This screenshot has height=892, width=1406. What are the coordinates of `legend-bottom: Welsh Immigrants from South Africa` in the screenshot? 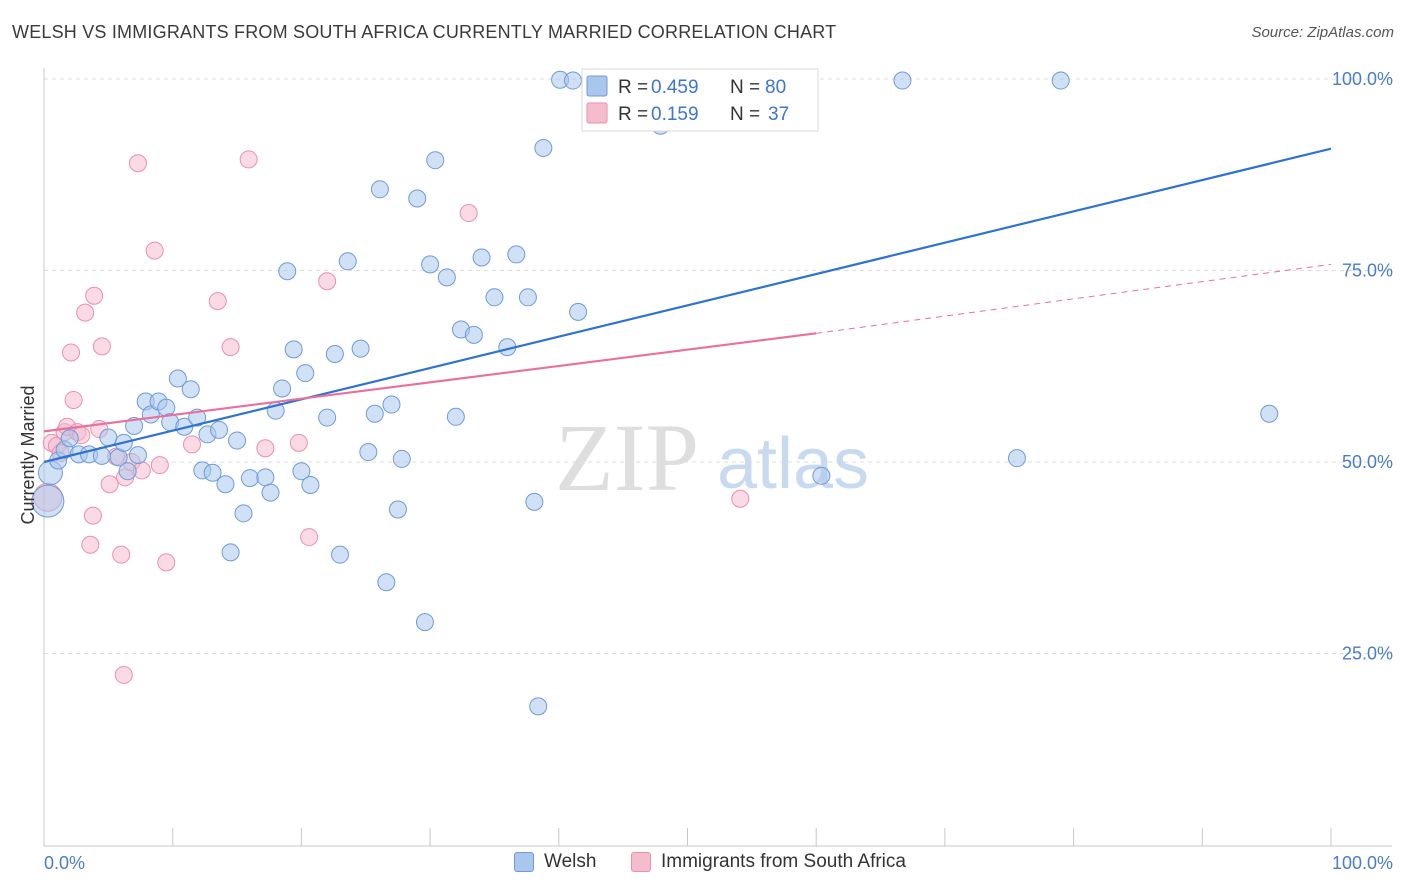 It's located at (703, 865).